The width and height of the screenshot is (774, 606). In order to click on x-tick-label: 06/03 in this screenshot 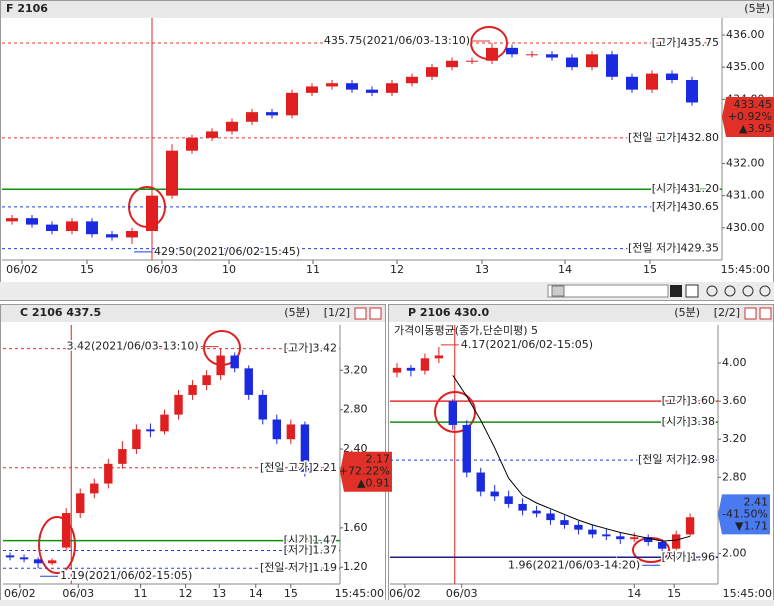, I will do `click(78, 593)`.